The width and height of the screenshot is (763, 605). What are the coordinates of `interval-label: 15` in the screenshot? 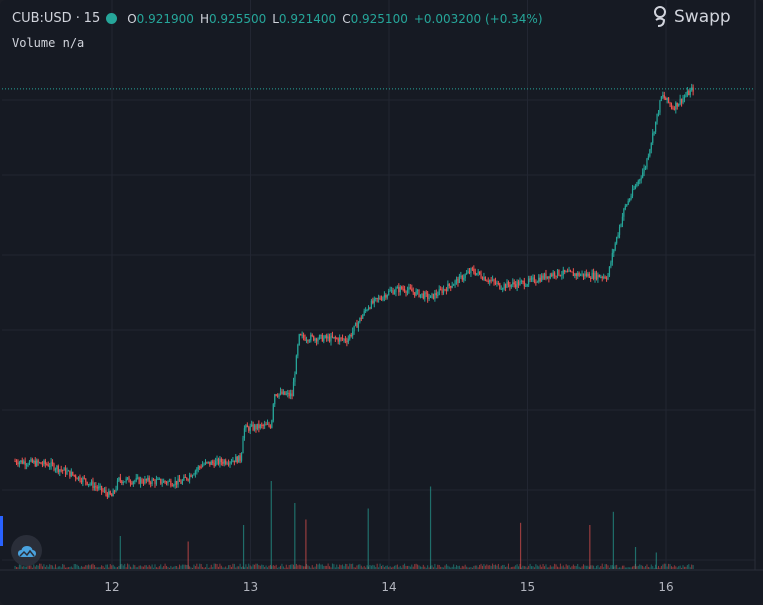 It's located at (92, 18).